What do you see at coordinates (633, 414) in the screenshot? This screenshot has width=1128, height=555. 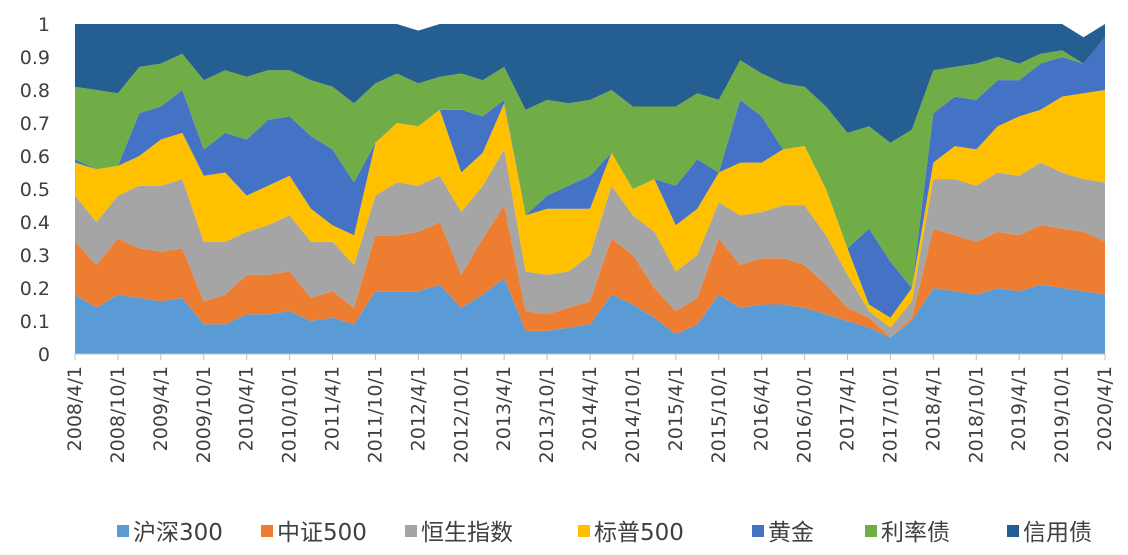 I see `x-tick-label: 2014/10/1` at bounding box center [633, 414].